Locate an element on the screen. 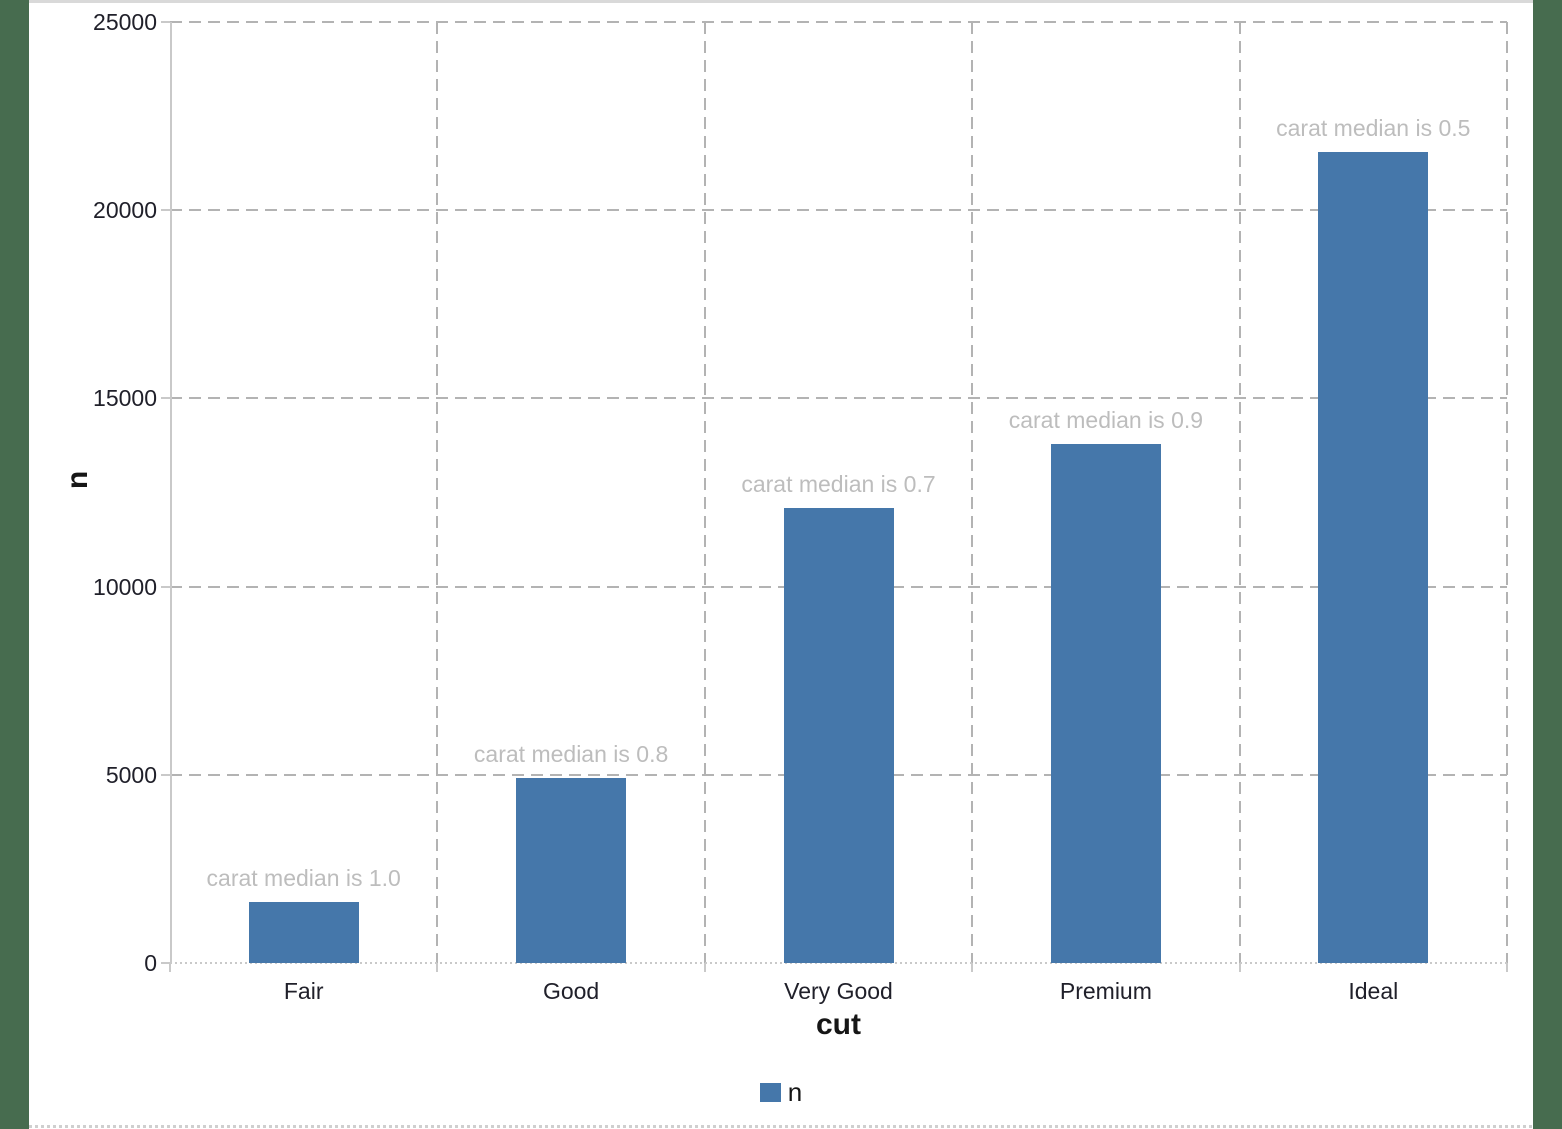 The image size is (1562, 1129). bar-annotation: carat median is 1.0 is located at coordinates (303, 878).